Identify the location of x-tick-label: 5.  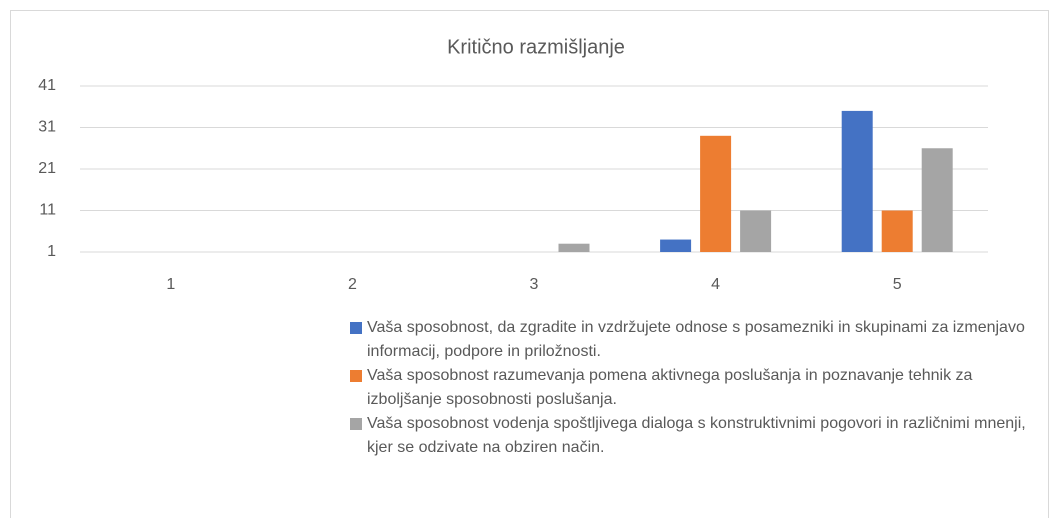
(897, 284).